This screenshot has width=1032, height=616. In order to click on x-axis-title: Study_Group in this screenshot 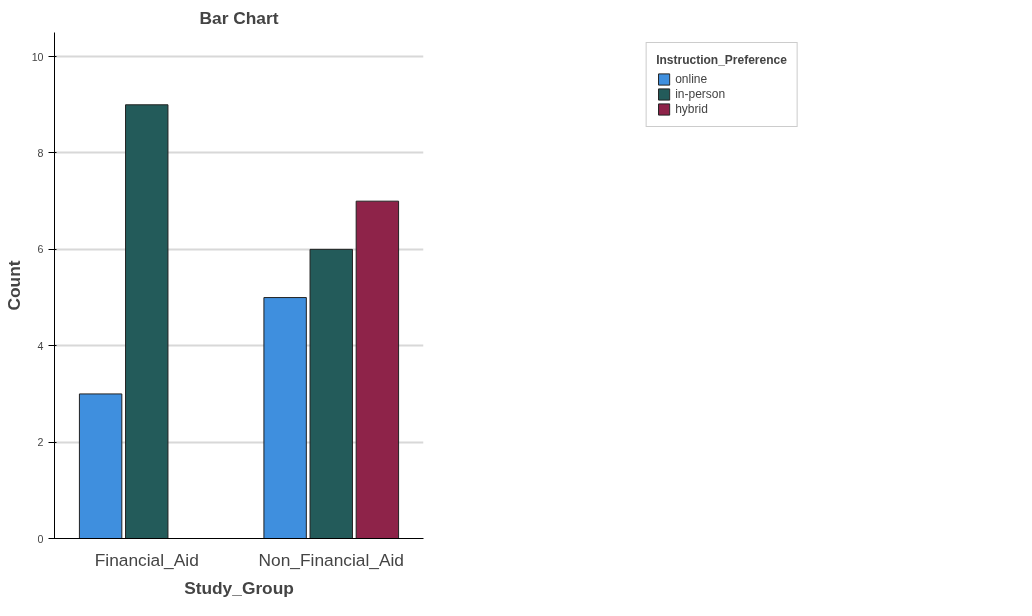, I will do `click(239, 587)`.